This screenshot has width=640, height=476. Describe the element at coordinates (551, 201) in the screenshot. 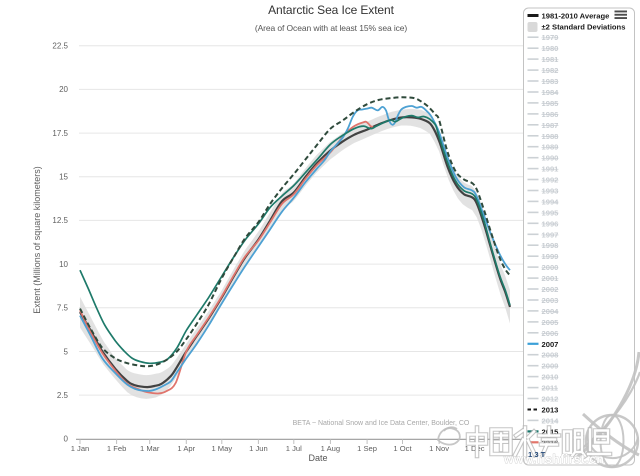

I see `svg-text: 1994` at that location.